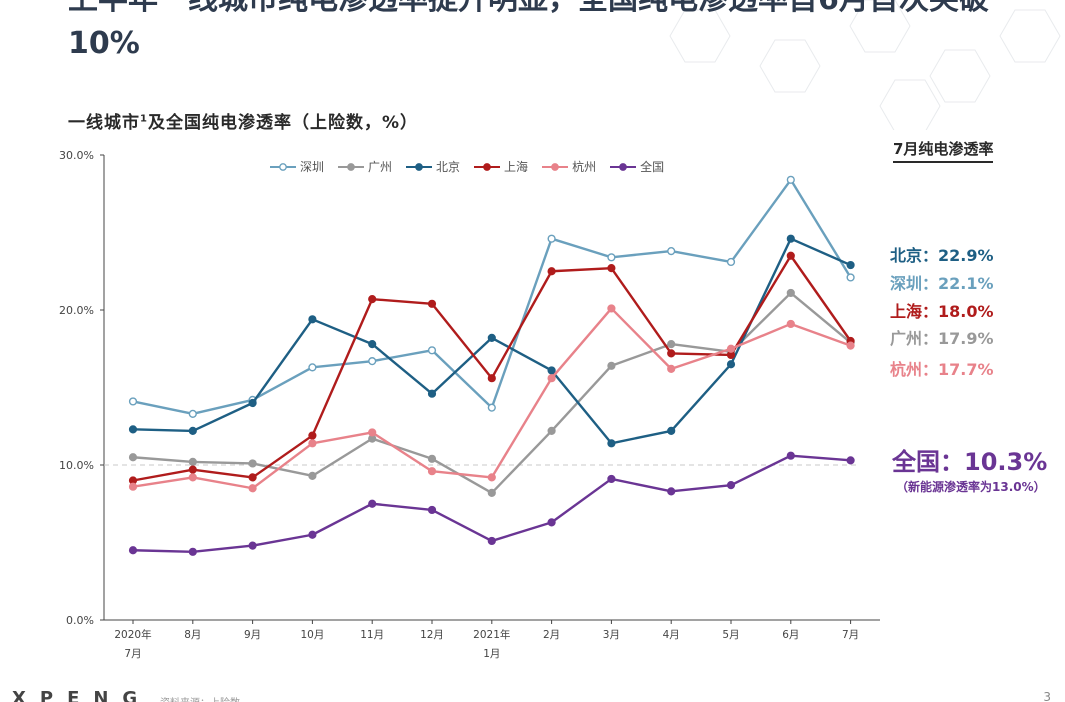 This screenshot has width=1065, height=702. What do you see at coordinates (144, 119) in the screenshot?
I see `chart-title-footnote: 1` at bounding box center [144, 119].